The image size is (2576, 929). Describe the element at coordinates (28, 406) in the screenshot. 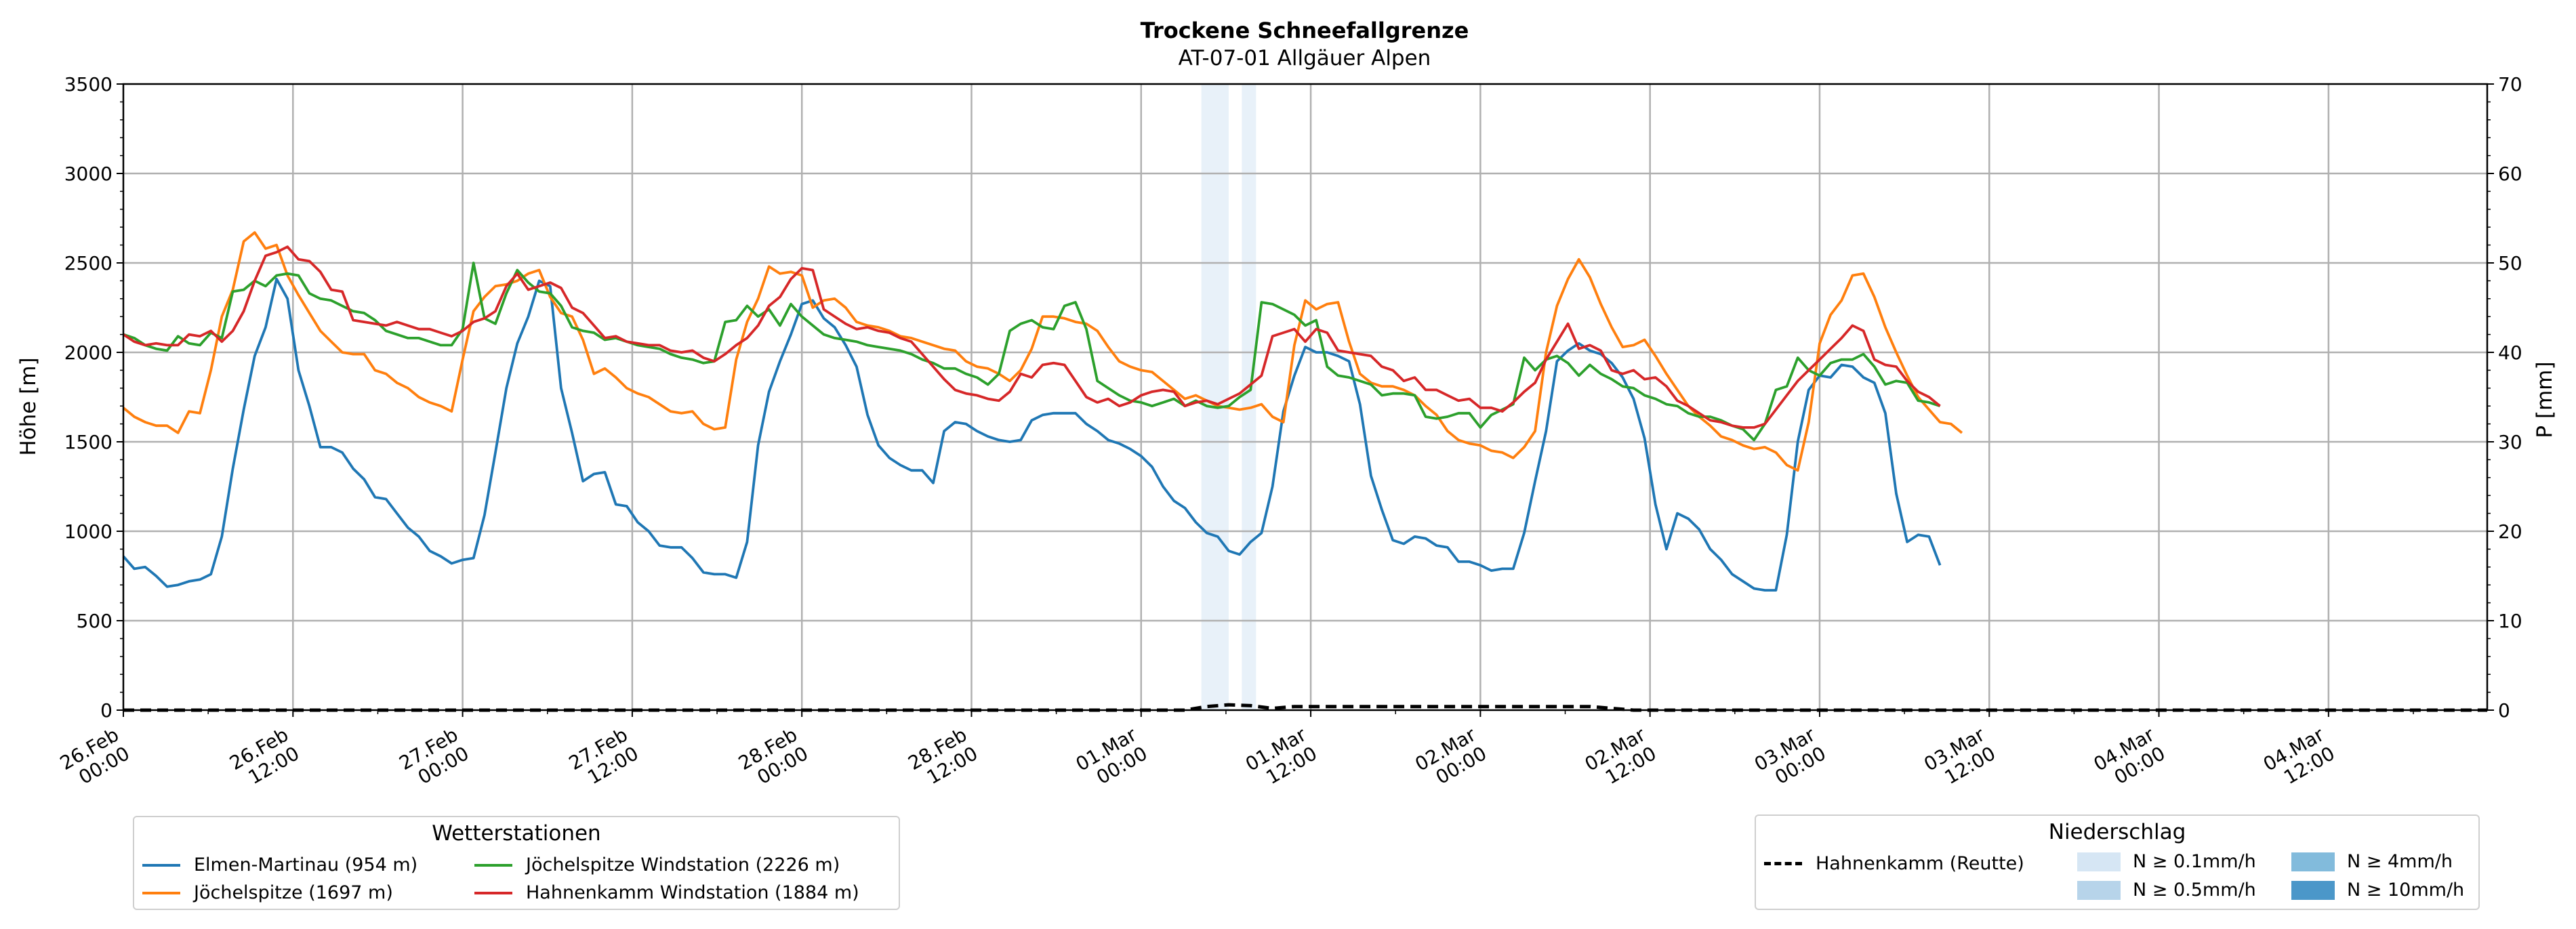

I see `y-axis-label-left: Höhe [m]` at that location.